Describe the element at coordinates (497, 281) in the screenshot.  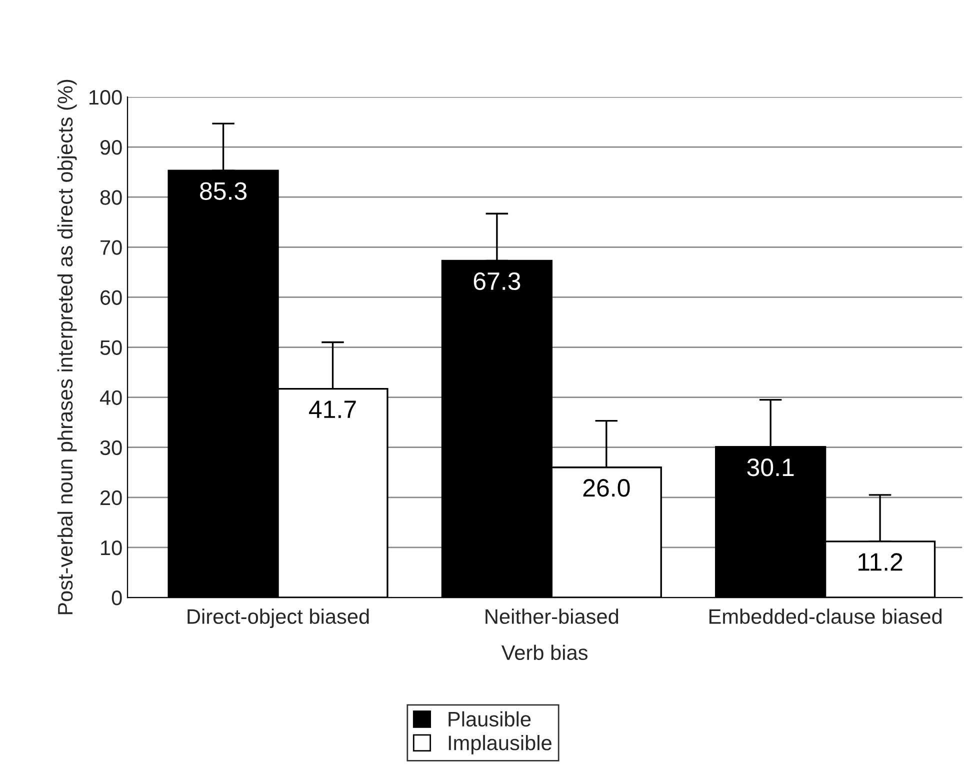
I see `text: 67.3` at that location.